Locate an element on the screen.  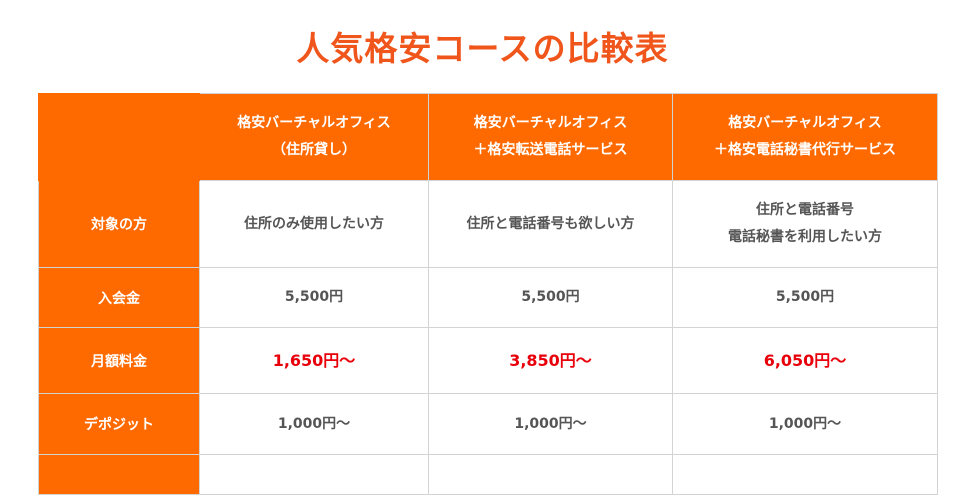
cell-target-phone-secretary: 住所と電話番号 電話秘書を利用したい方 is located at coordinates (805, 224).